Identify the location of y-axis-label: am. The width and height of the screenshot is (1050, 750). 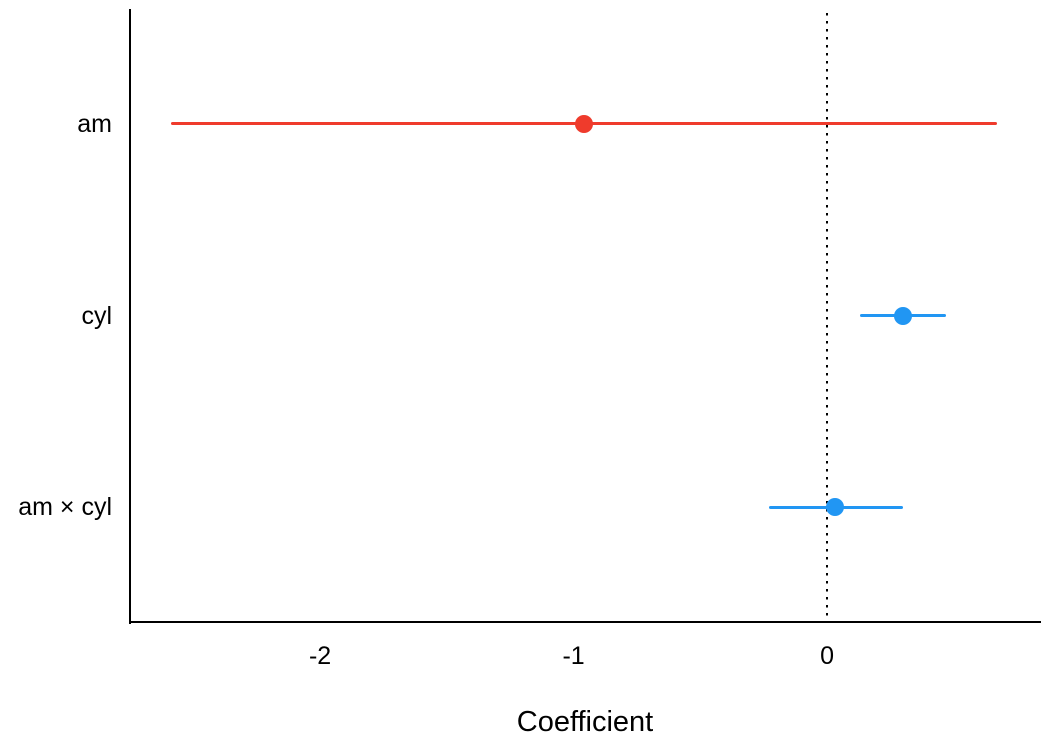
(94, 123).